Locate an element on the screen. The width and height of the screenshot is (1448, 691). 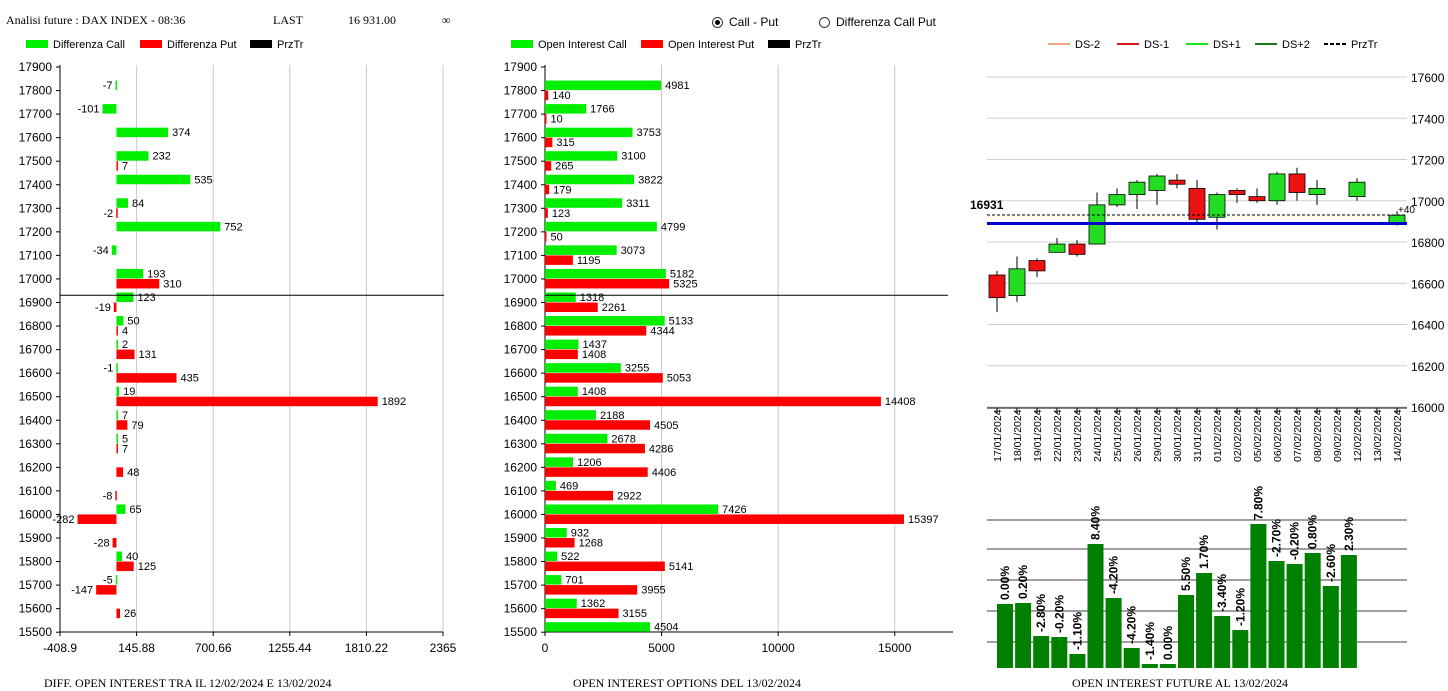
y-tick-label: 17000 is located at coordinates (521, 279).